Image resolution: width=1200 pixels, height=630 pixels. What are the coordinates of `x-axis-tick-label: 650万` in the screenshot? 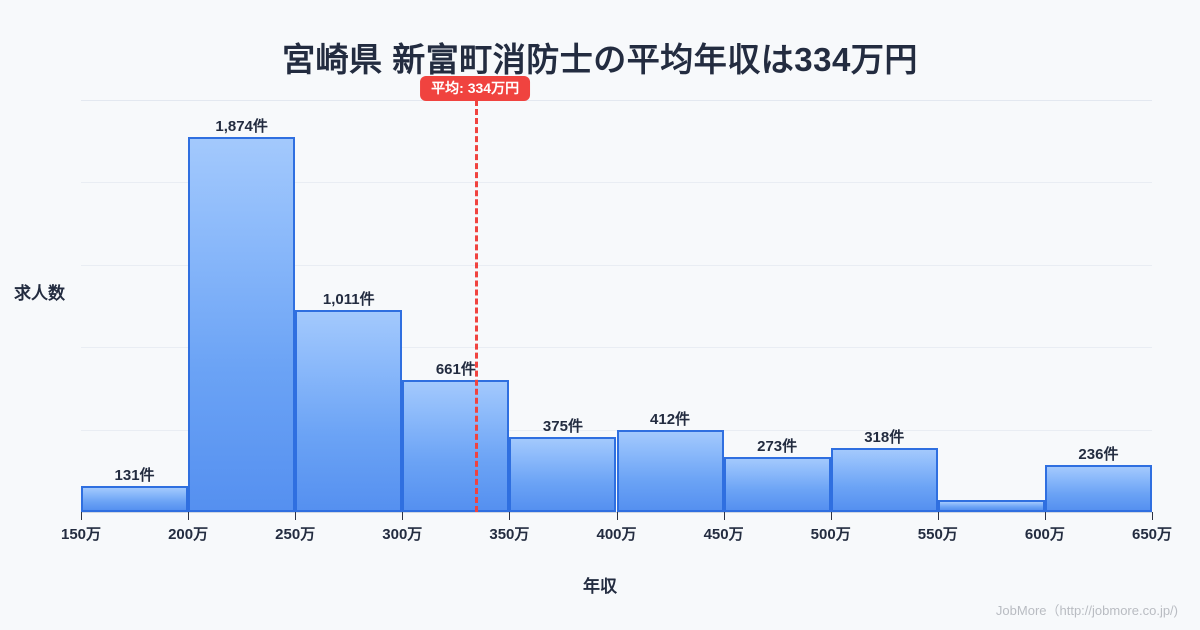 It's located at (1152, 534).